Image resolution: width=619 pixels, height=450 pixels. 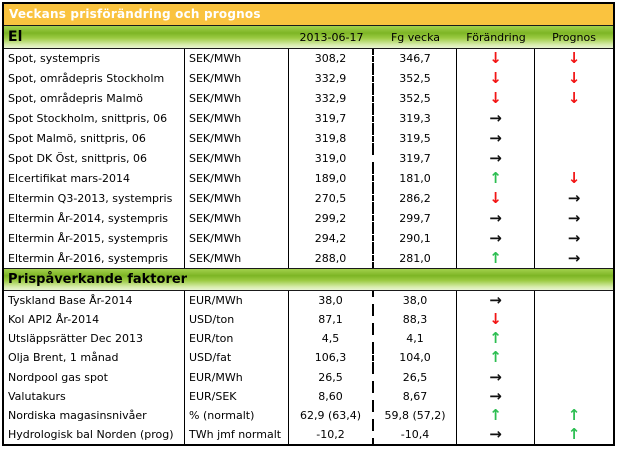 I want to click on row-label: Eltermin År-2014, systempris, so click(x=94, y=218).